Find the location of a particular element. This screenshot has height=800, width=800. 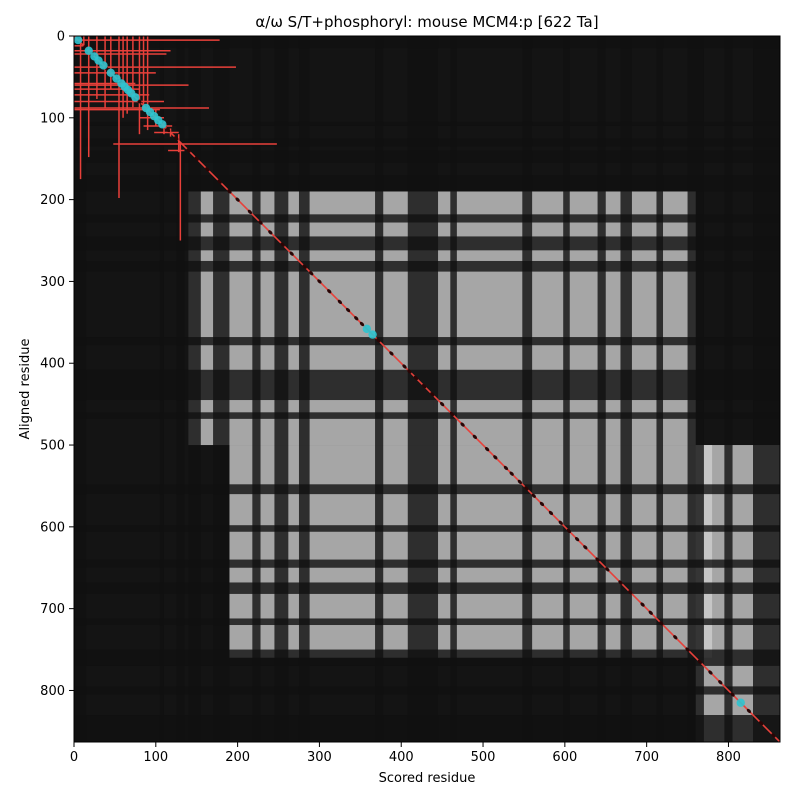

x-tick-label: 400 is located at coordinates (401, 757).